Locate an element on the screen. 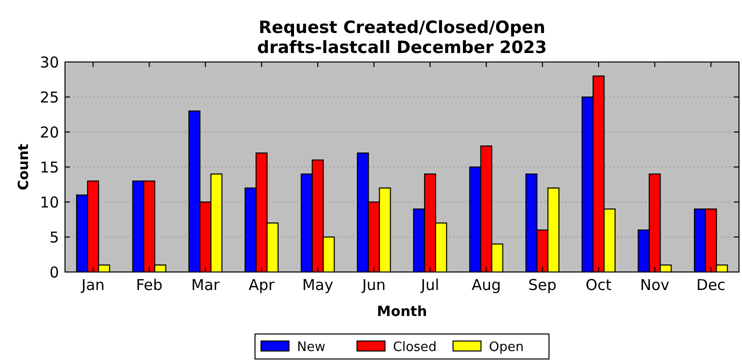 This screenshot has height=361, width=742. chart-title: Request Created/Closed/Open drafts-lastcall December 2023 is located at coordinates (402, 38).